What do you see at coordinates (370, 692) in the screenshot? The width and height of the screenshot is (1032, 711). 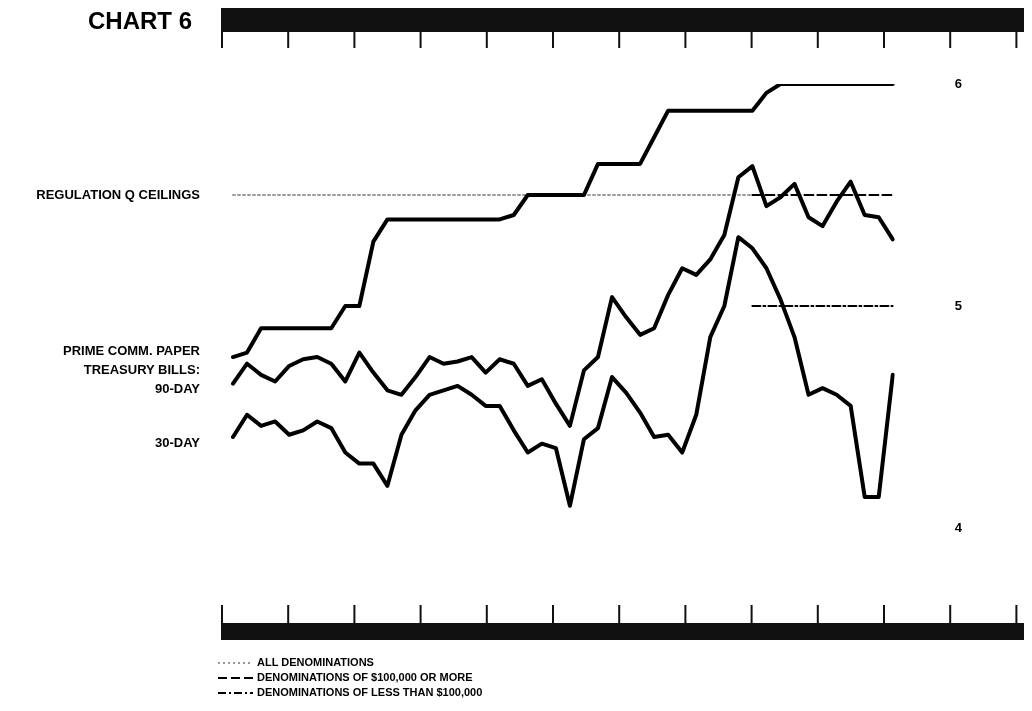 I see `legend-label: DENOMINATIONS OF LESS THAN $100,000` at bounding box center [370, 692].